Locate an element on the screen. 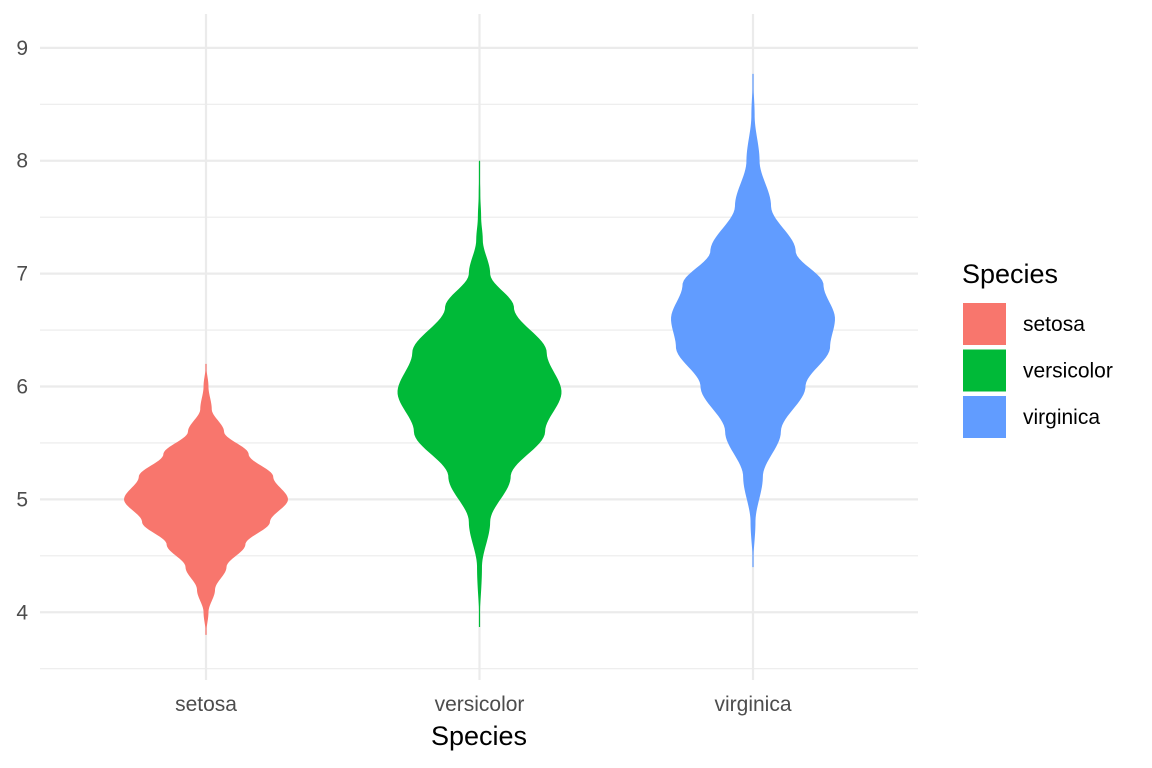 The width and height of the screenshot is (1152, 768). legend-items: setosa versicolor virginica is located at coordinates (1038, 370).